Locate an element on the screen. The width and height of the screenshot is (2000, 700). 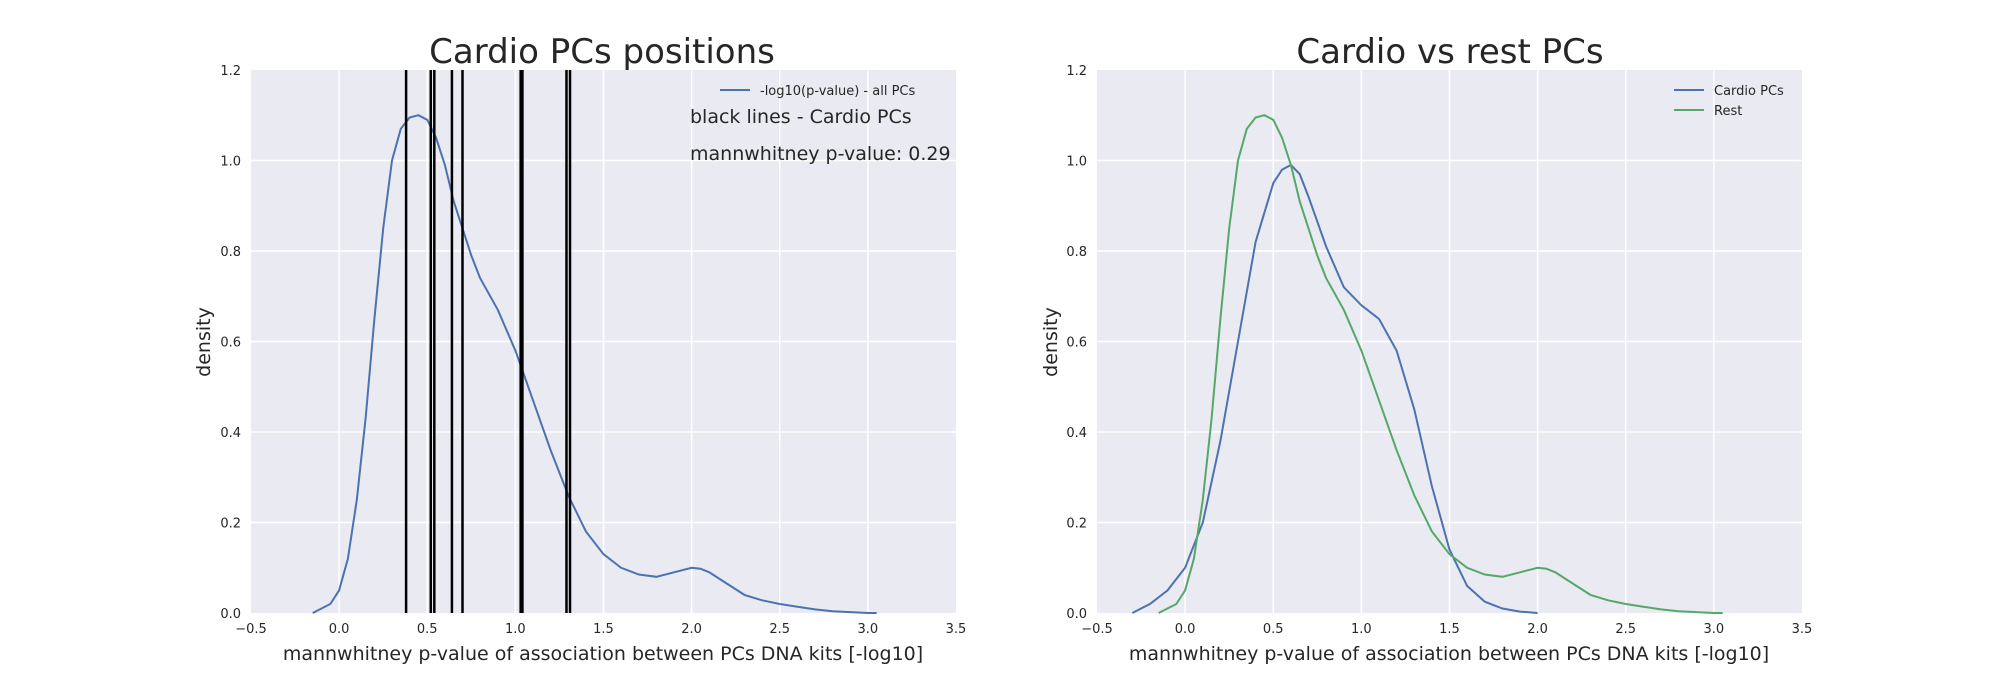
annotation-p-value: mannwhitney p-value: 0.29 is located at coordinates (820, 154).